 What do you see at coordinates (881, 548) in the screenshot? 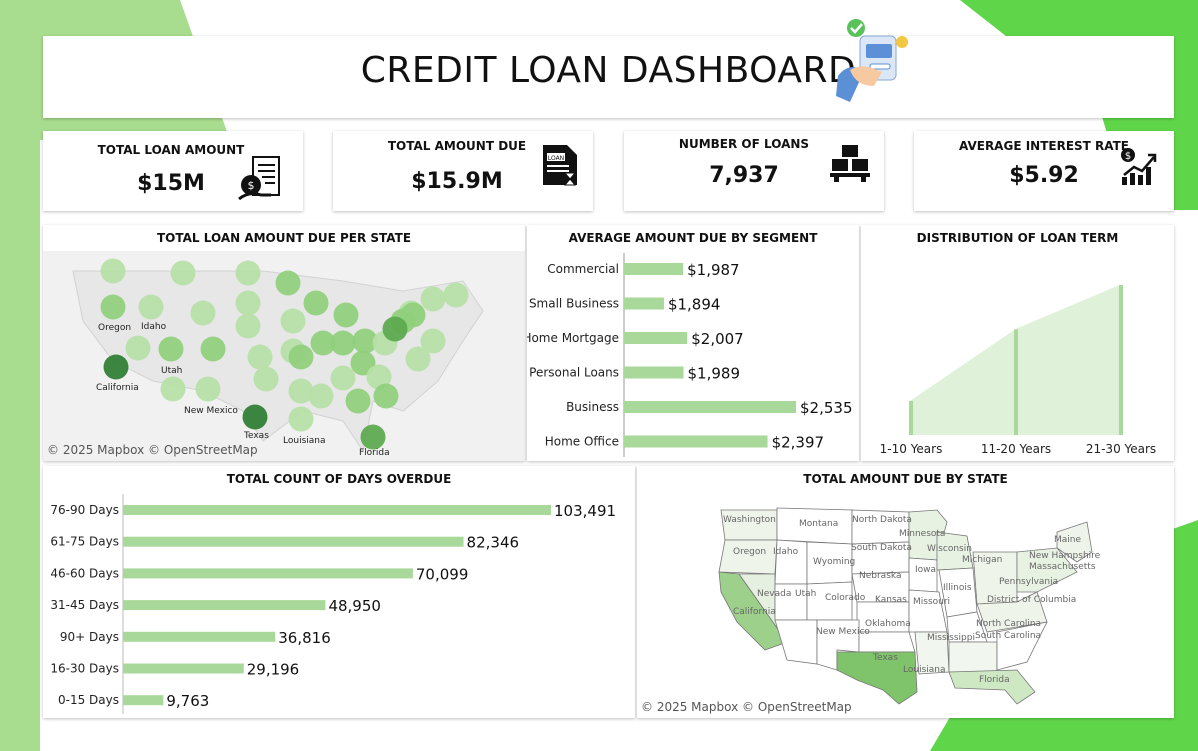
I see `state-name-label: South Dakota` at bounding box center [881, 548].